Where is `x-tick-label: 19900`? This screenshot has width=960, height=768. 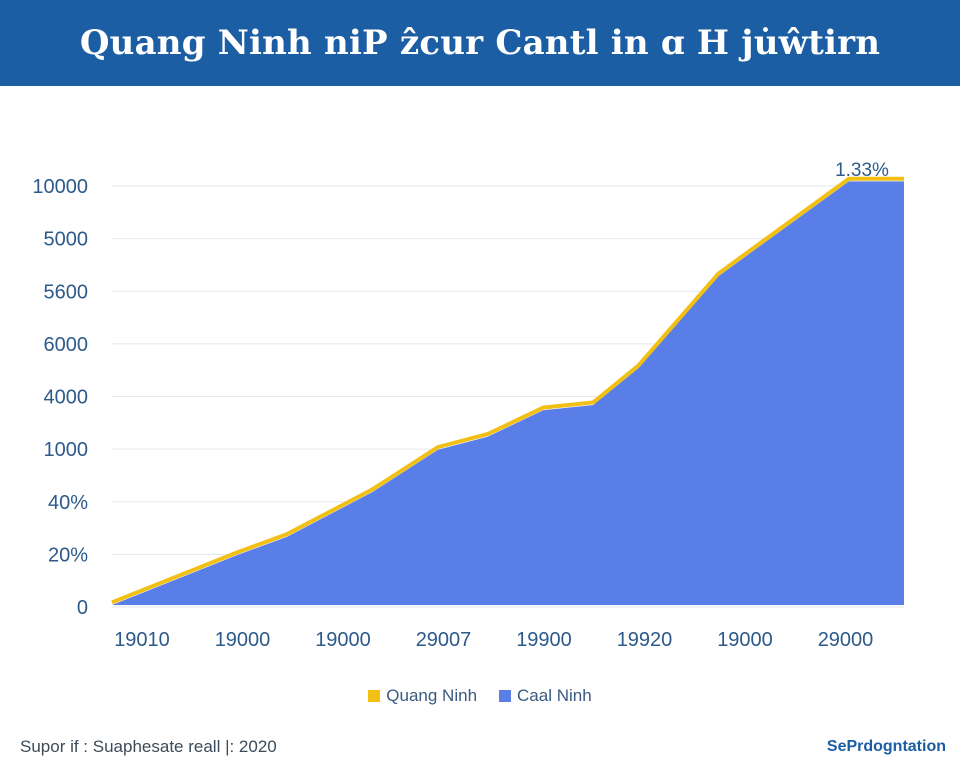 x-tick-label: 19900 is located at coordinates (544, 640).